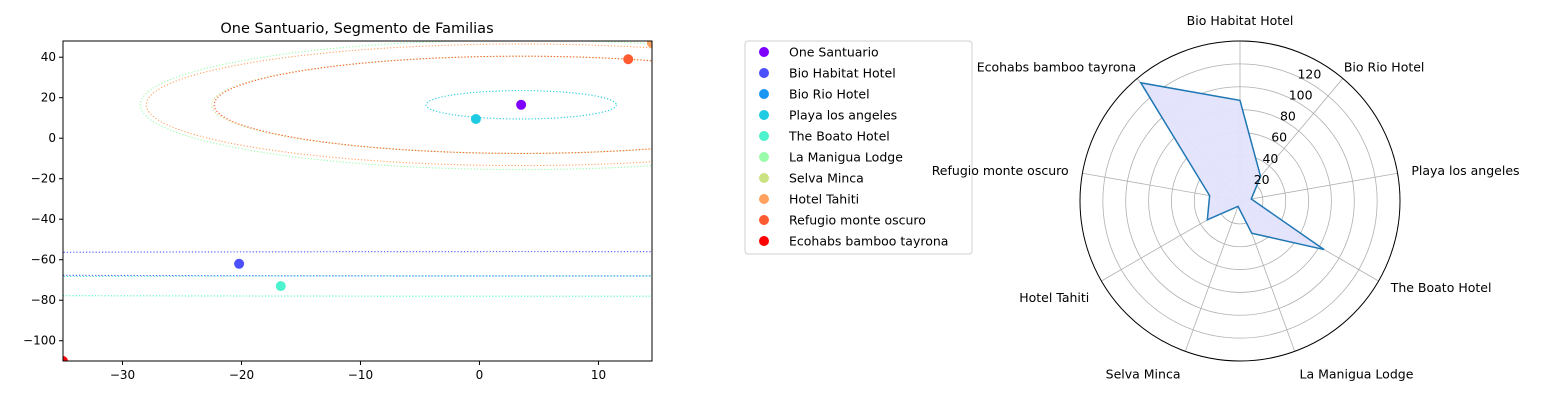 This screenshot has height=404, width=1550. What do you see at coordinates (1357, 374) in the screenshot?
I see `radar-category-label-4: La Manigua Lodge` at bounding box center [1357, 374].